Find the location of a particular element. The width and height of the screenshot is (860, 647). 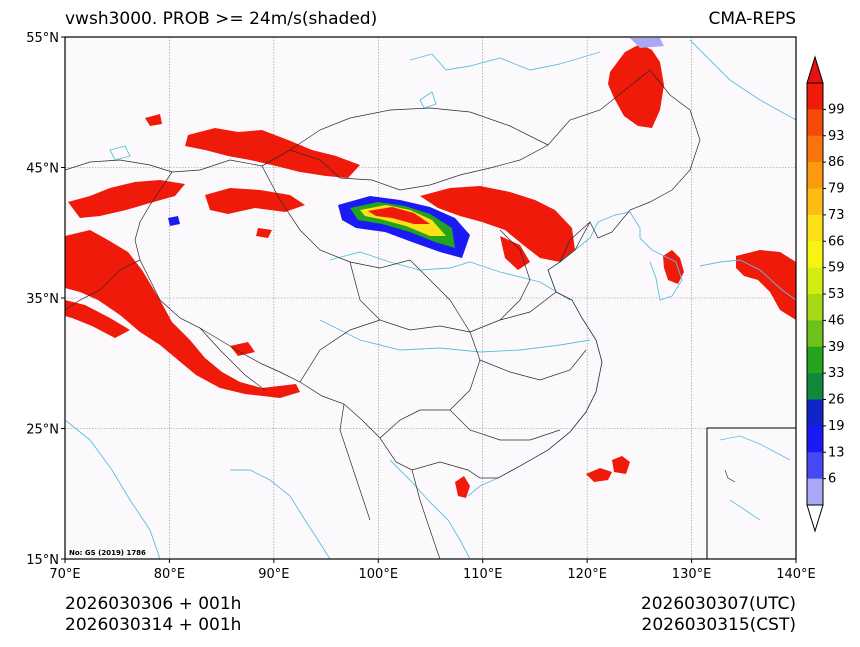

lat-tick-label: 55°N is located at coordinates (42, 38).